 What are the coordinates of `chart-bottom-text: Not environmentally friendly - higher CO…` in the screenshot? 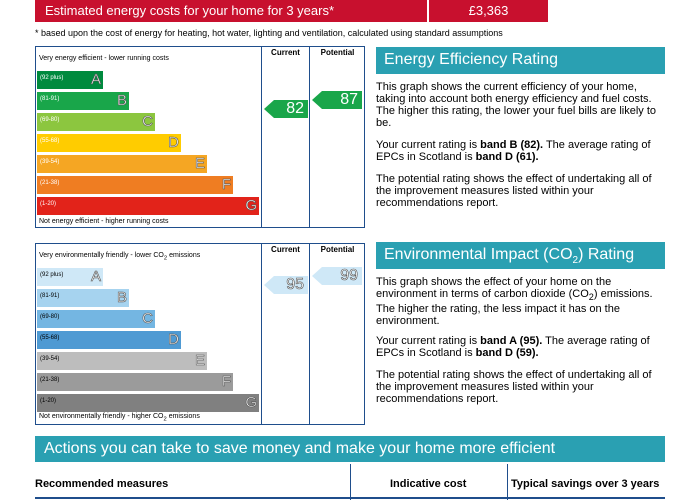 It's located at (119, 417).